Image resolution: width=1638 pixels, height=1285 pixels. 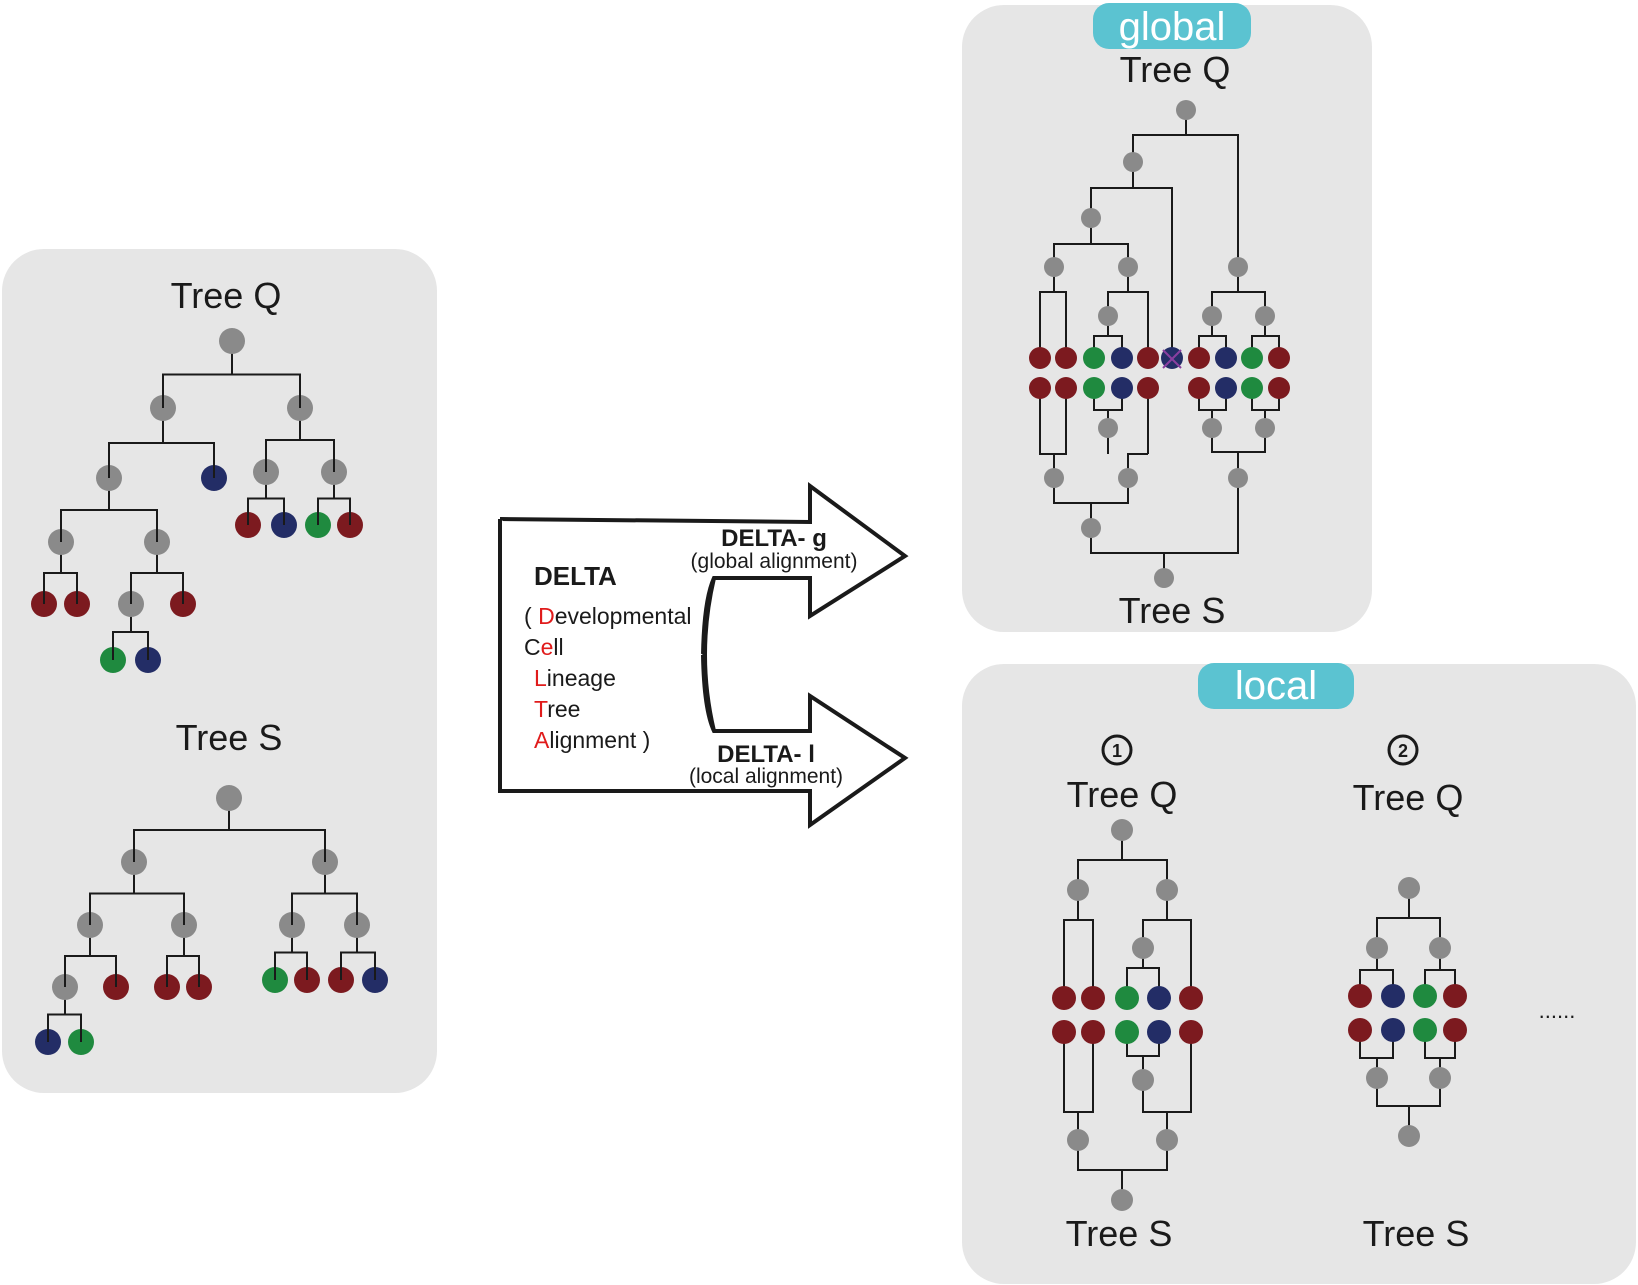 What do you see at coordinates (766, 776) in the screenshot?
I see `delta-l-description: (local alignment)` at bounding box center [766, 776].